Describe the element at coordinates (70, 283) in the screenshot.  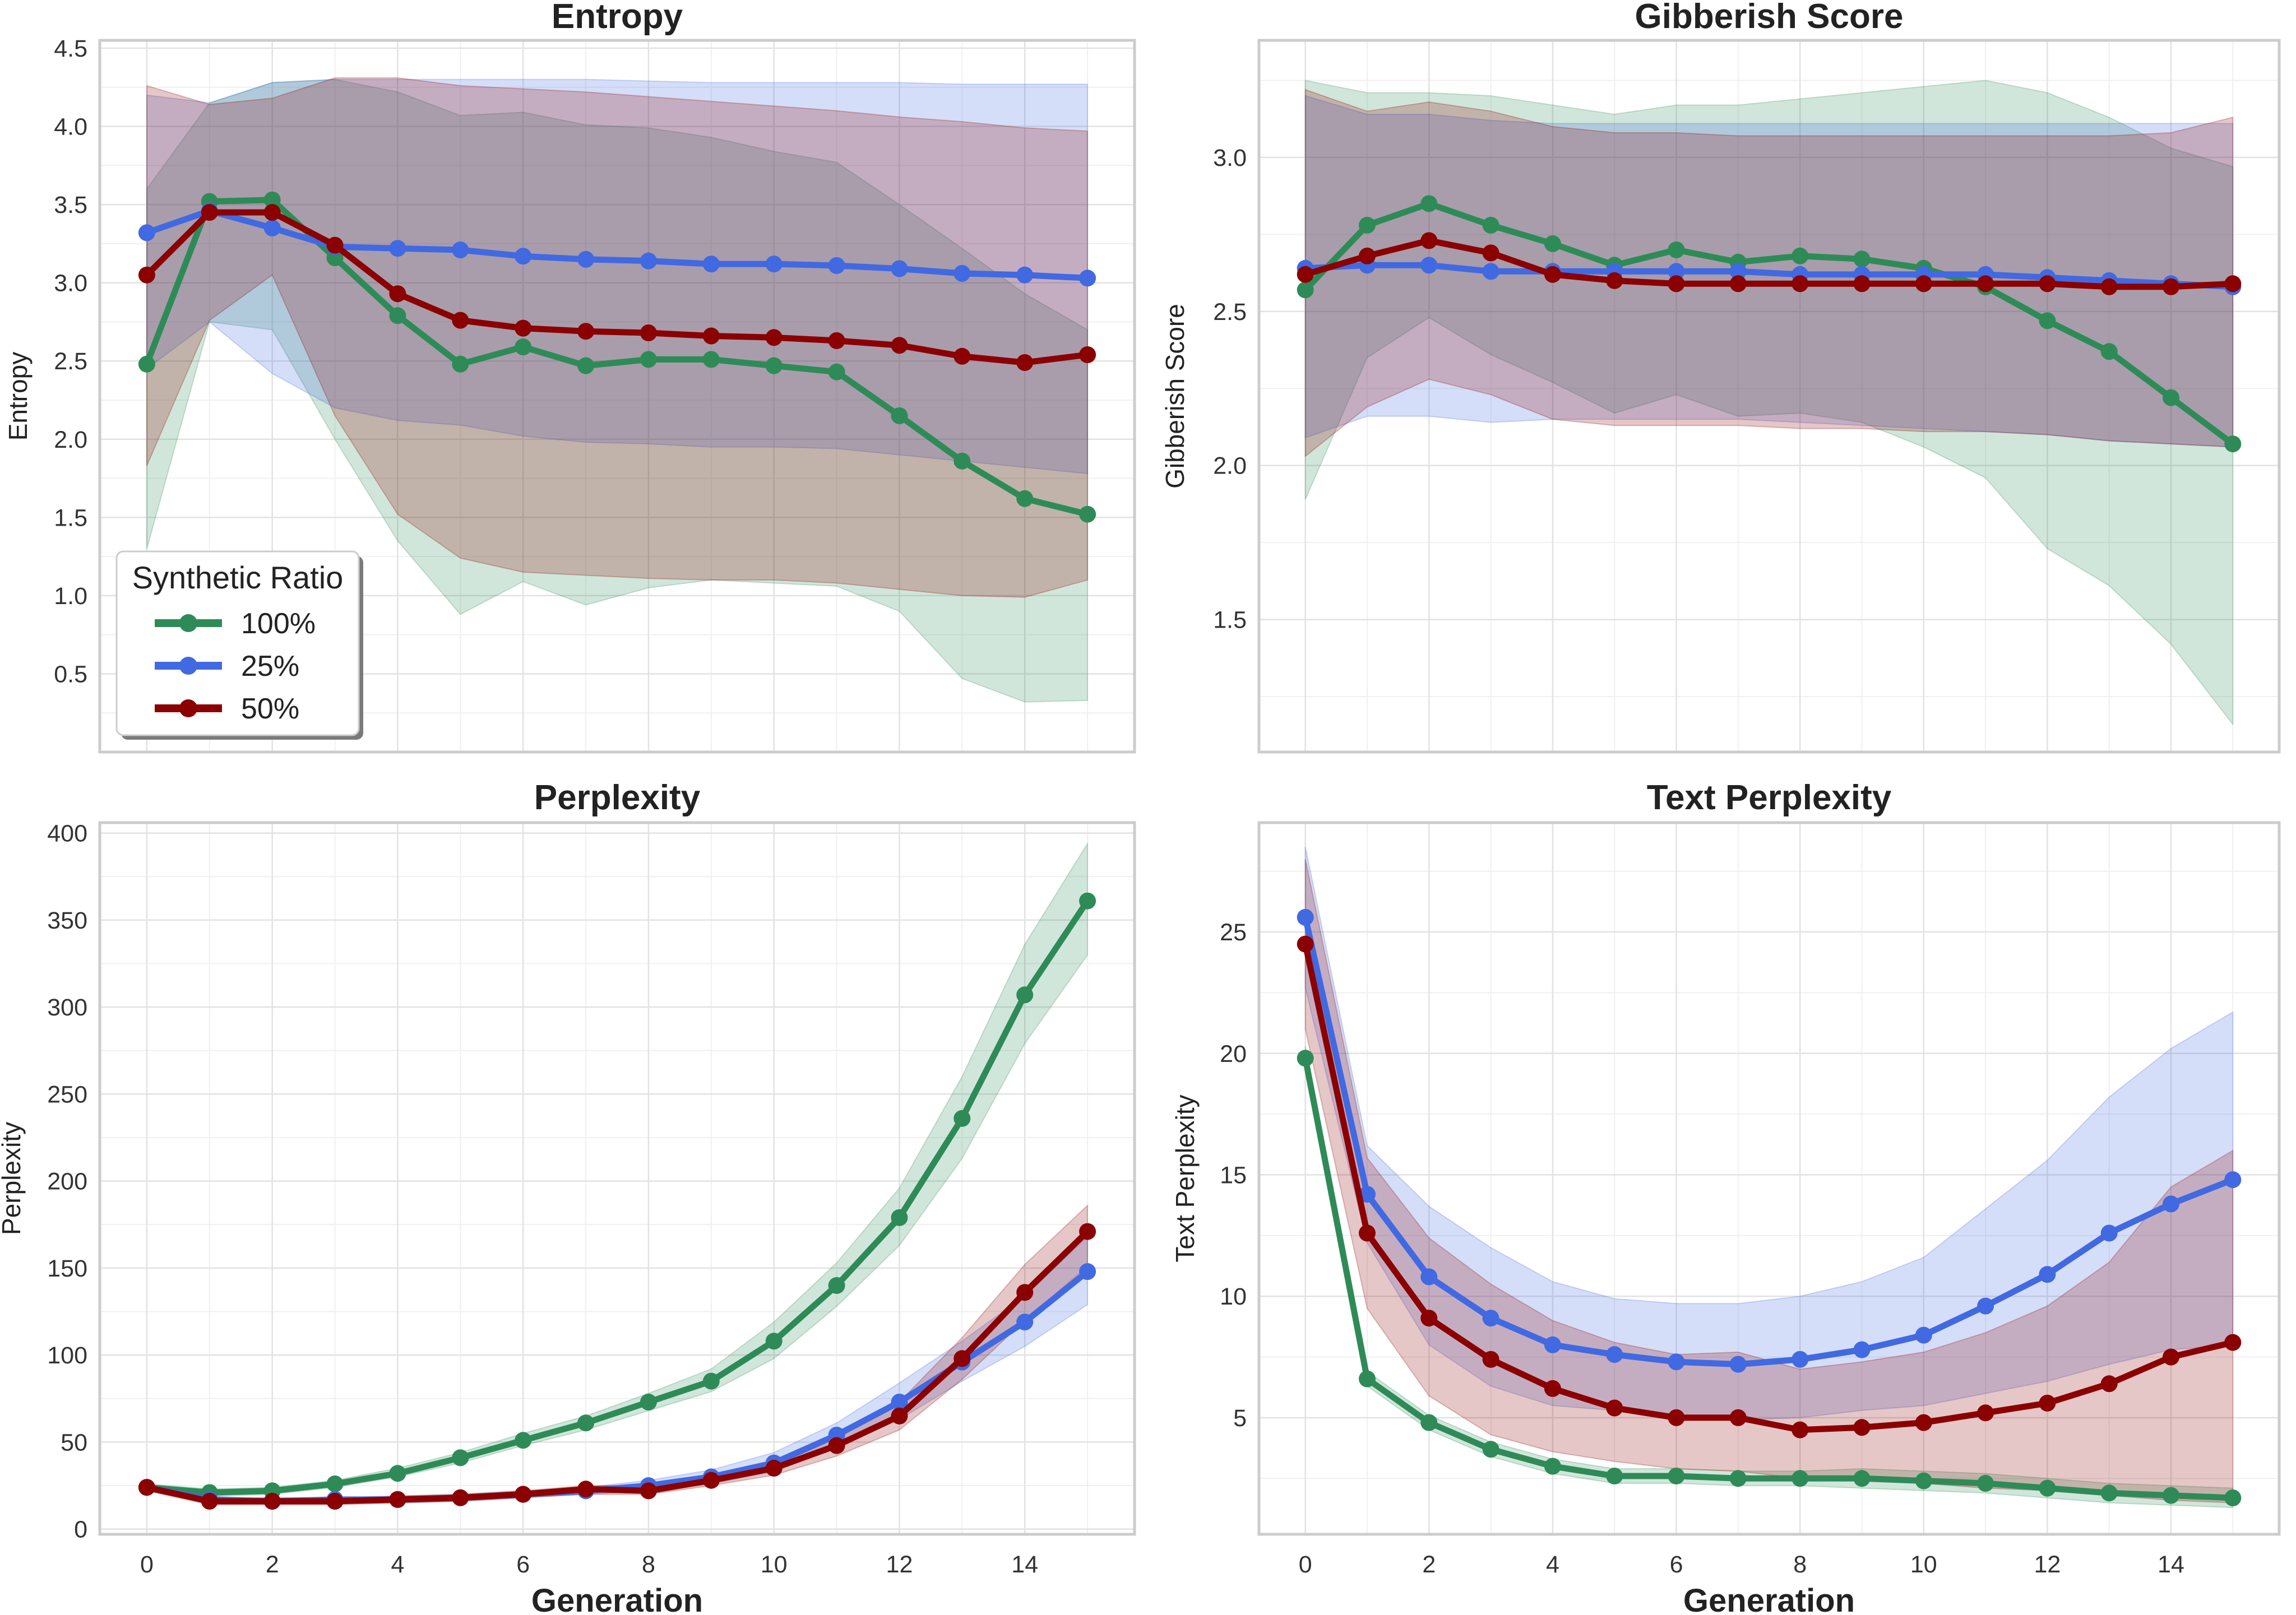
I see `ytick-label-entropy: 3.0` at that location.